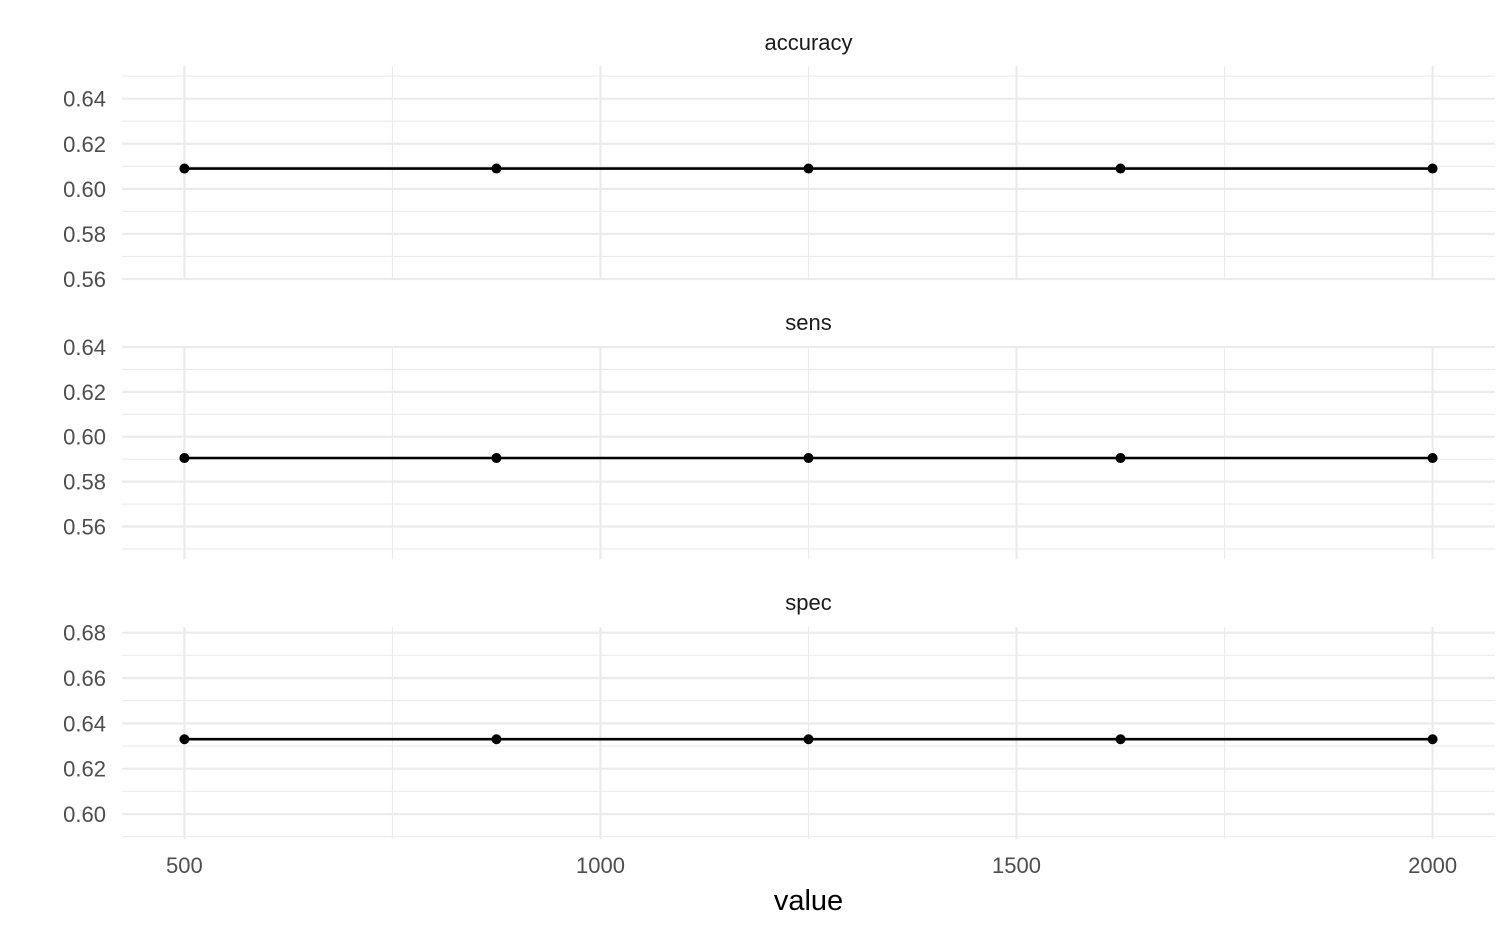 This screenshot has width=1512, height=934. Describe the element at coordinates (808, 602) in the screenshot. I see `panel-title: spec` at that location.